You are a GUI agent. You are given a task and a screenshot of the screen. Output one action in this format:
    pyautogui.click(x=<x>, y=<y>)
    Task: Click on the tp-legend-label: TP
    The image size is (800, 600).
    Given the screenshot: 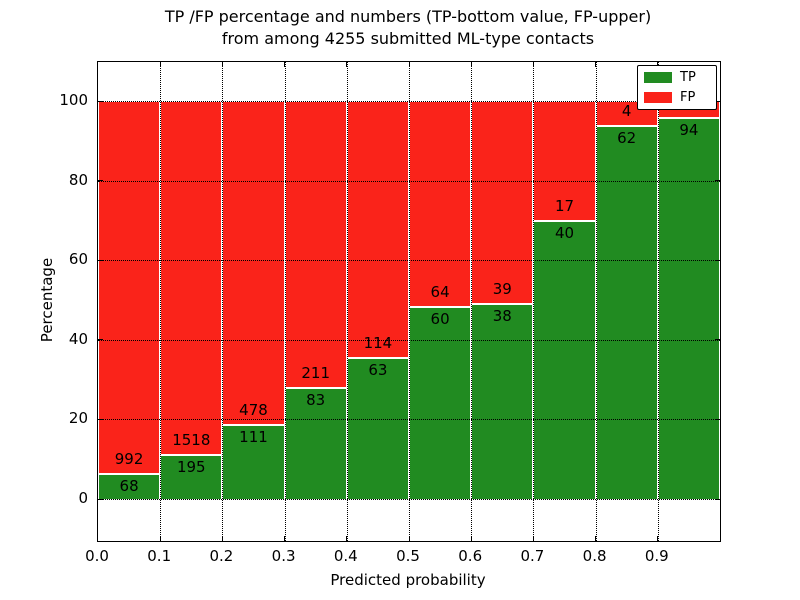 What is the action you would take?
    pyautogui.click(x=688, y=77)
    